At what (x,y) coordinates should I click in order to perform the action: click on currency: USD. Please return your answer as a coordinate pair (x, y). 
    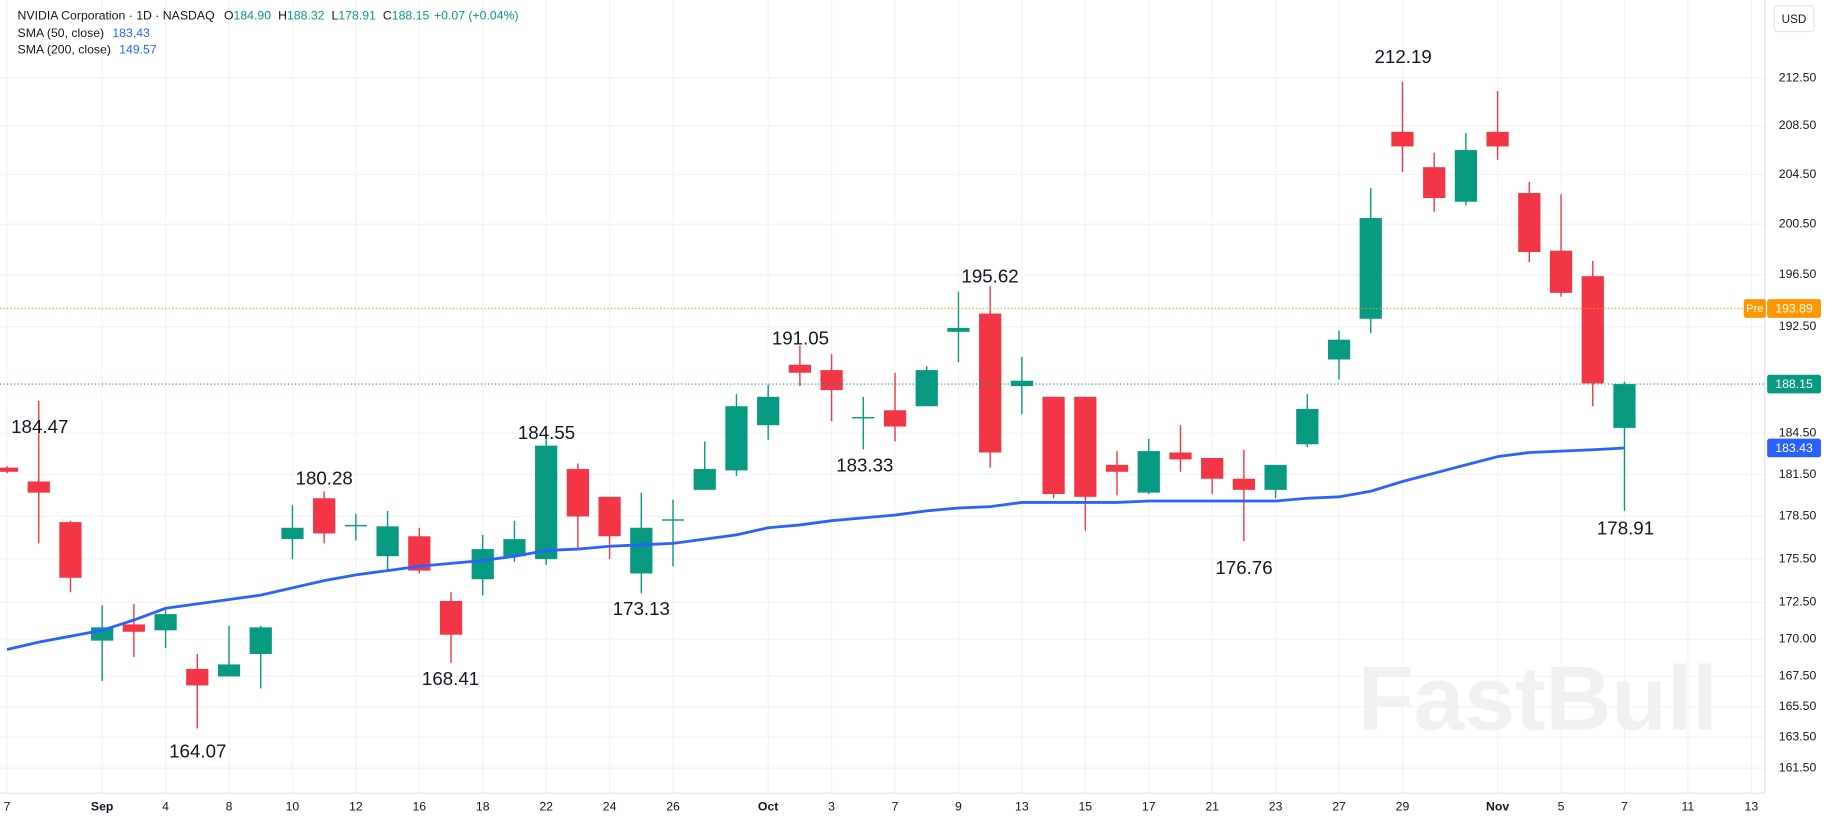
    Looking at the image, I should click on (1794, 19).